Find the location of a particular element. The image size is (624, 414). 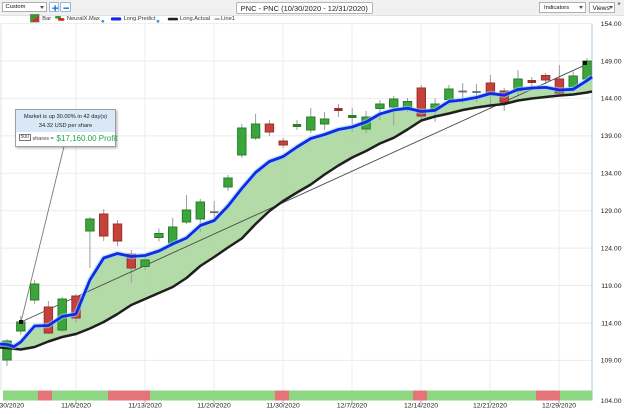

svg-text: 12/14/2020 is located at coordinates (421, 406).